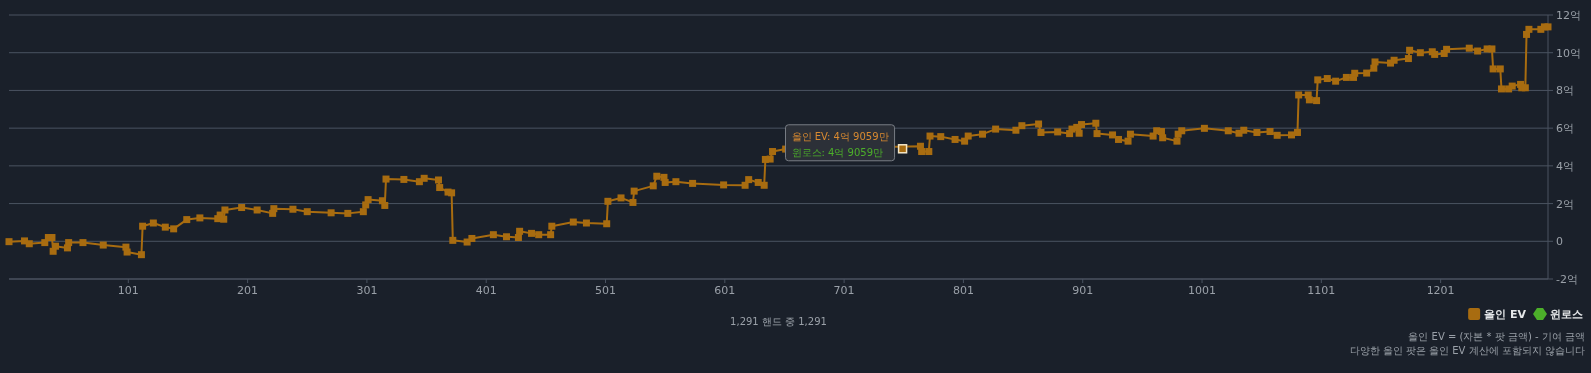 This screenshot has width=1591, height=373. Describe the element at coordinates (606, 290) in the screenshot. I see `x-tick-label: 501` at that location.